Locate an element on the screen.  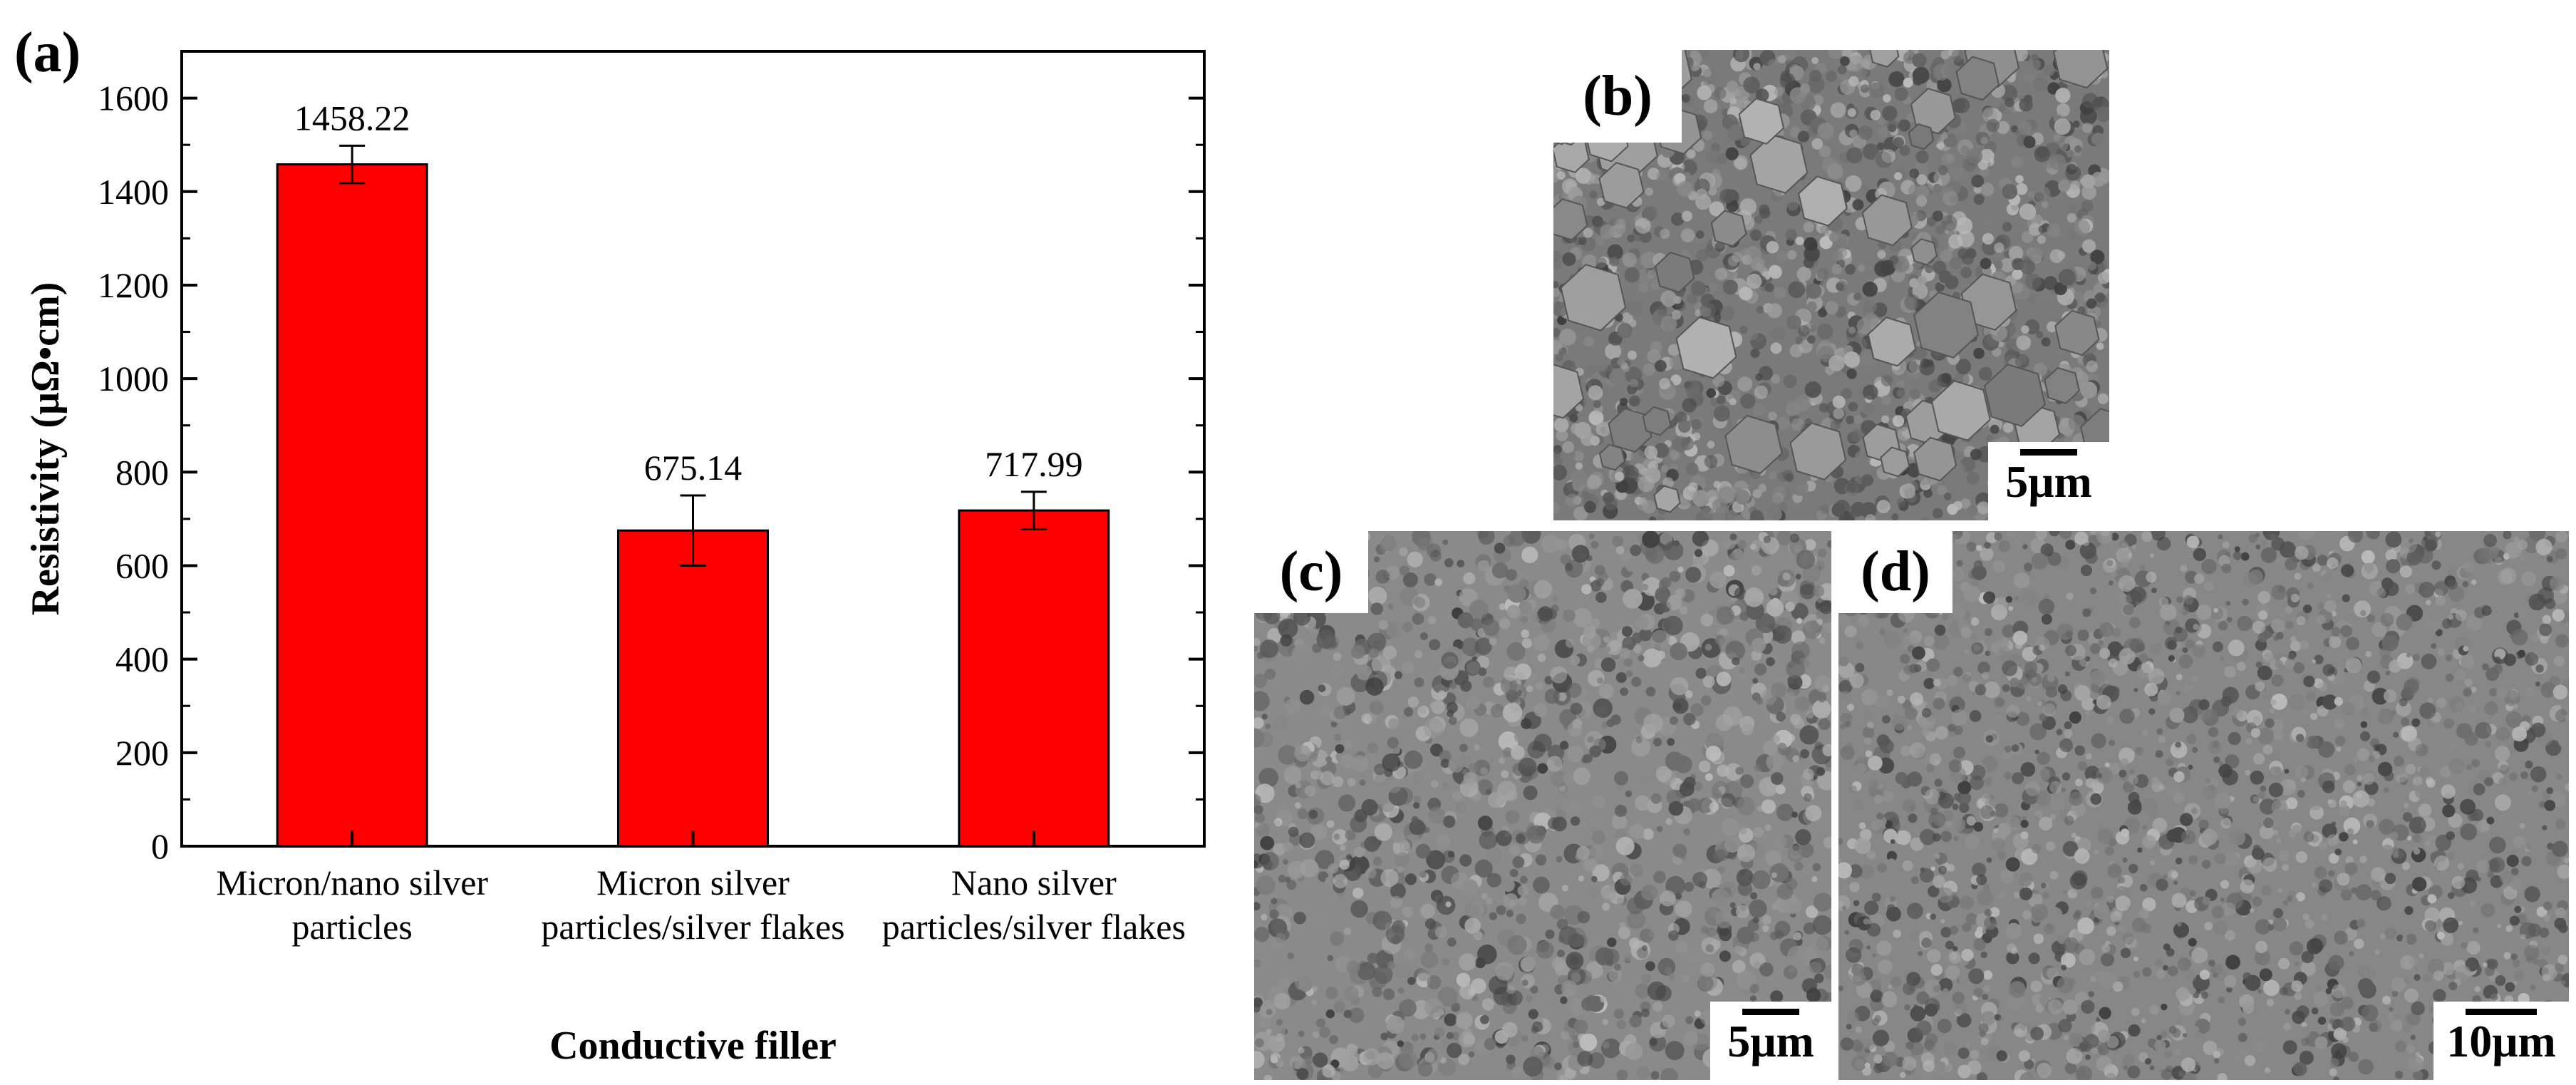
panel-label-c: (c) is located at coordinates (1311, 572).